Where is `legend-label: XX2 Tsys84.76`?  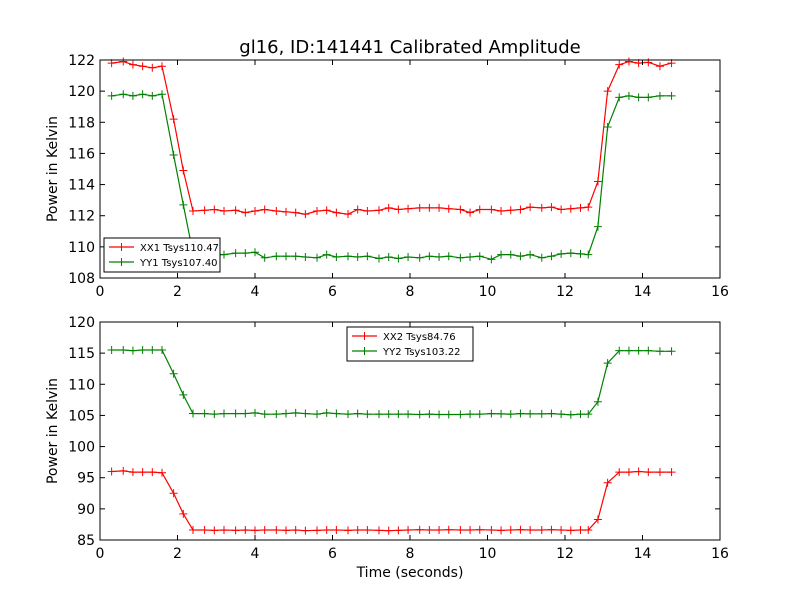
legend-label: XX2 Tsys84.76 is located at coordinates (419, 337).